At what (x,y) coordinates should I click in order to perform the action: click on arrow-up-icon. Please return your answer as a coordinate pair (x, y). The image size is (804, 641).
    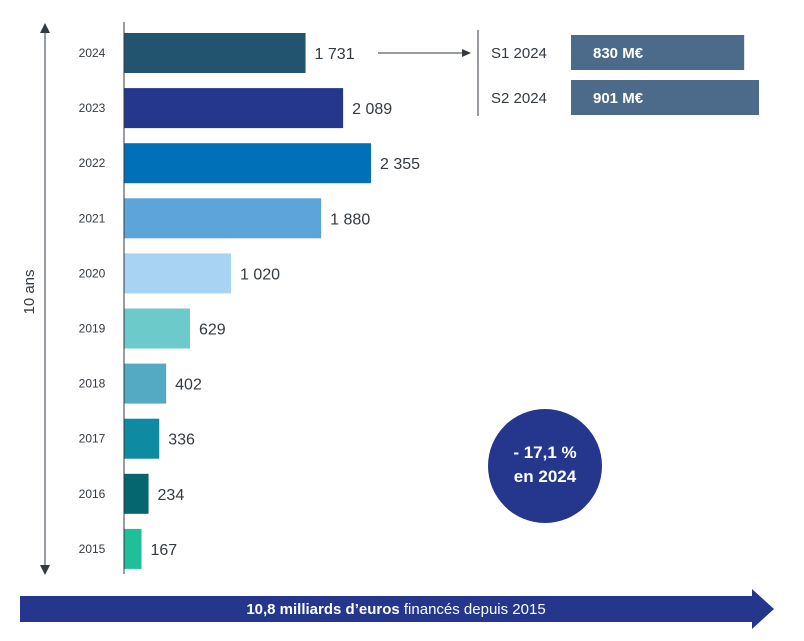
    Looking at the image, I should click on (45, 28).